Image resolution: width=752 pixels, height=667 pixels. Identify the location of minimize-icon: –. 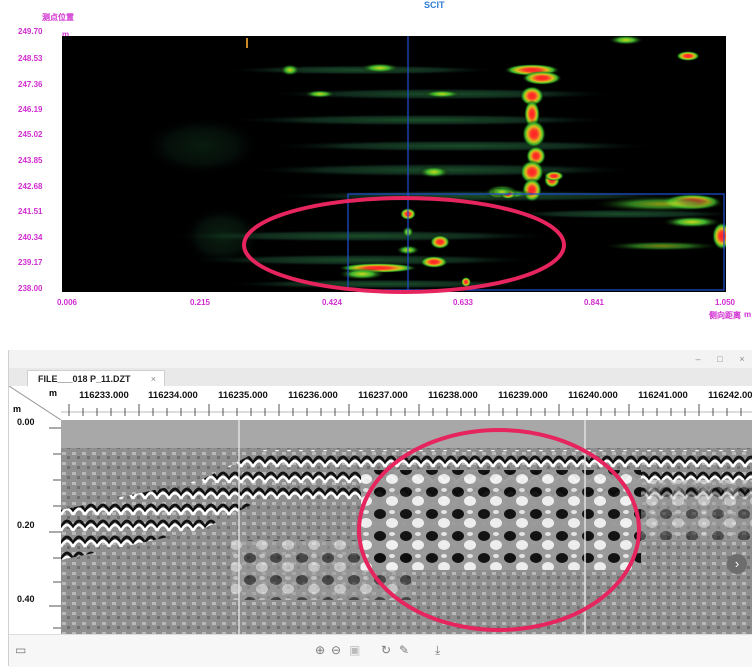
(698, 359).